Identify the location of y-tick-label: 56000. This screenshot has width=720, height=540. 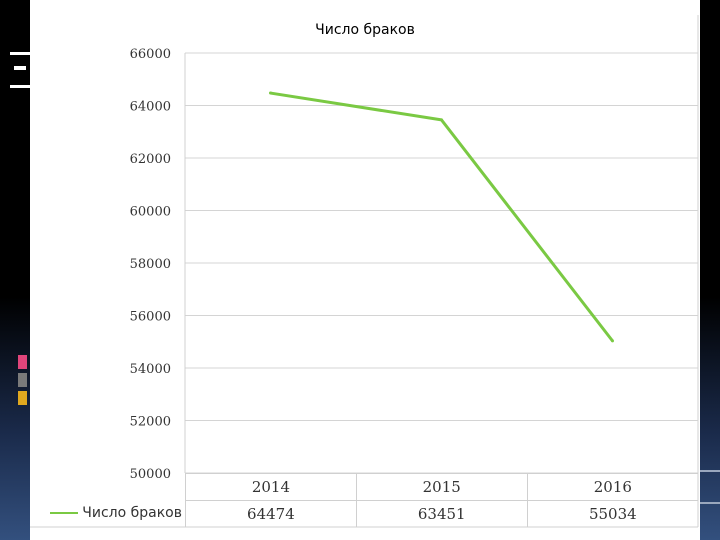
(150, 317).